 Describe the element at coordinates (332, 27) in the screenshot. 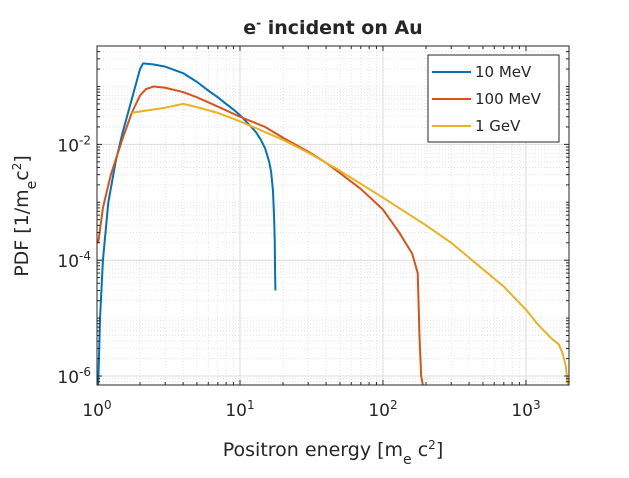

I see `chart-title: e- incident on Au` at that location.